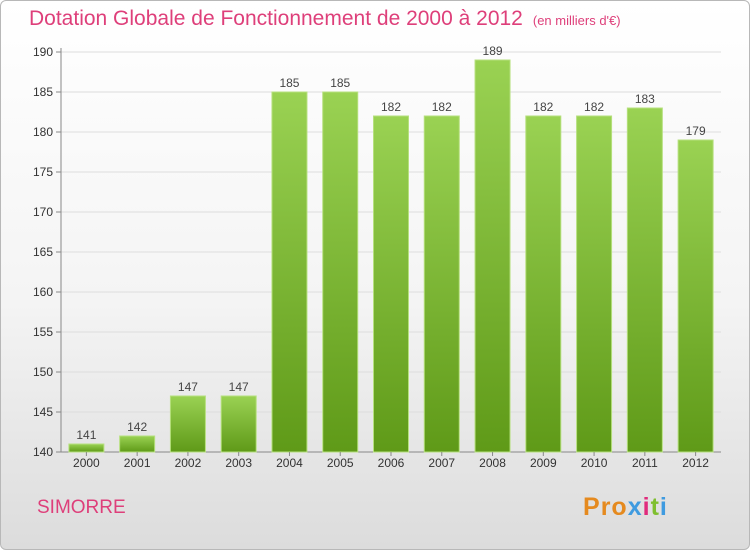  I want to click on y-tick-label: 185, so click(43, 92).